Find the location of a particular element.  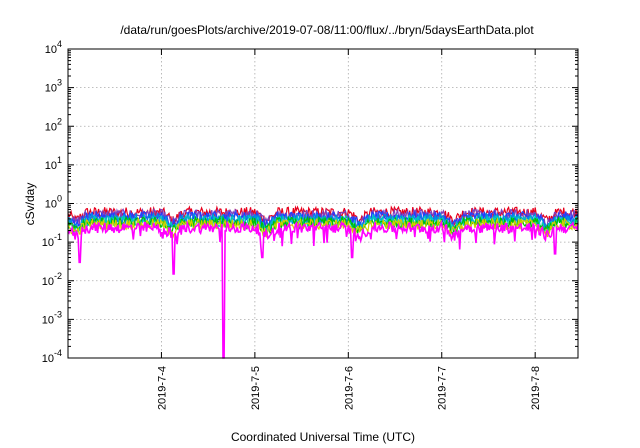

y-tick-label: 10⁰ is located at coordinates (53, 202).